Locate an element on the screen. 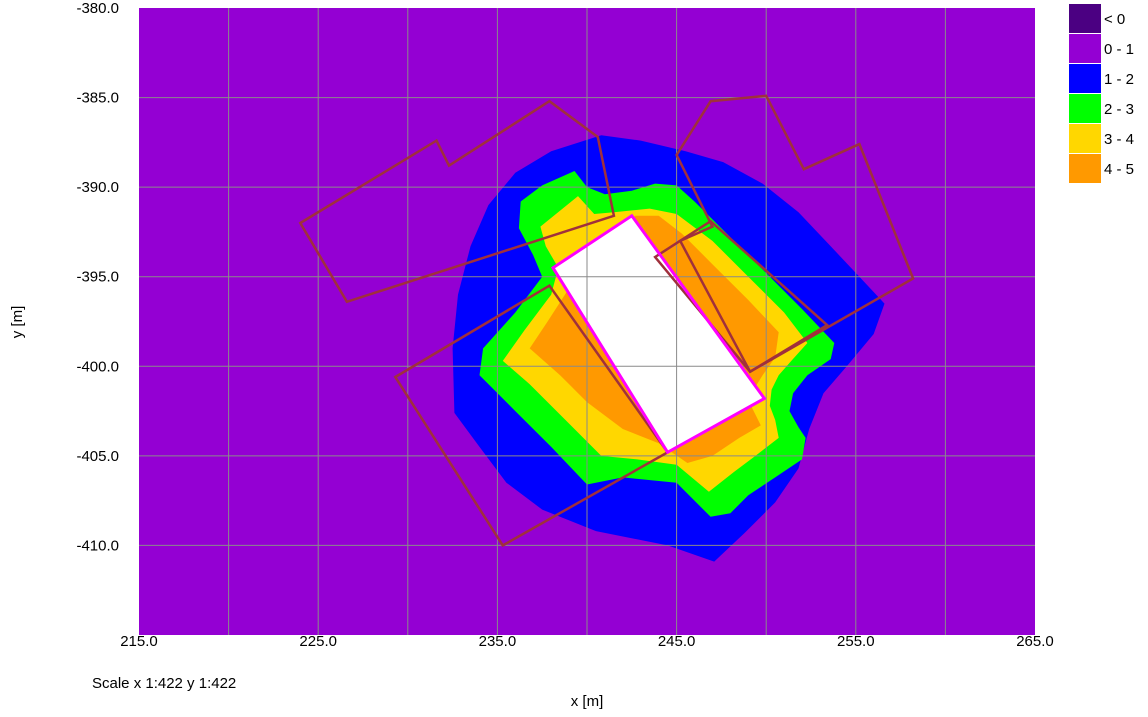  y-tick-label: -390.0 is located at coordinates (97, 187).